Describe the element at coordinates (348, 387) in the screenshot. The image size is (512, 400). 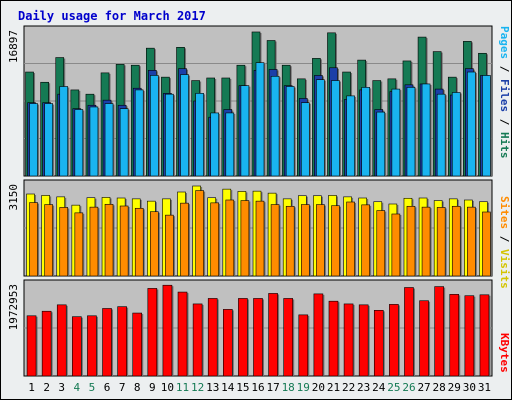
I see `x-tick-label-day-22: 22` at that location.